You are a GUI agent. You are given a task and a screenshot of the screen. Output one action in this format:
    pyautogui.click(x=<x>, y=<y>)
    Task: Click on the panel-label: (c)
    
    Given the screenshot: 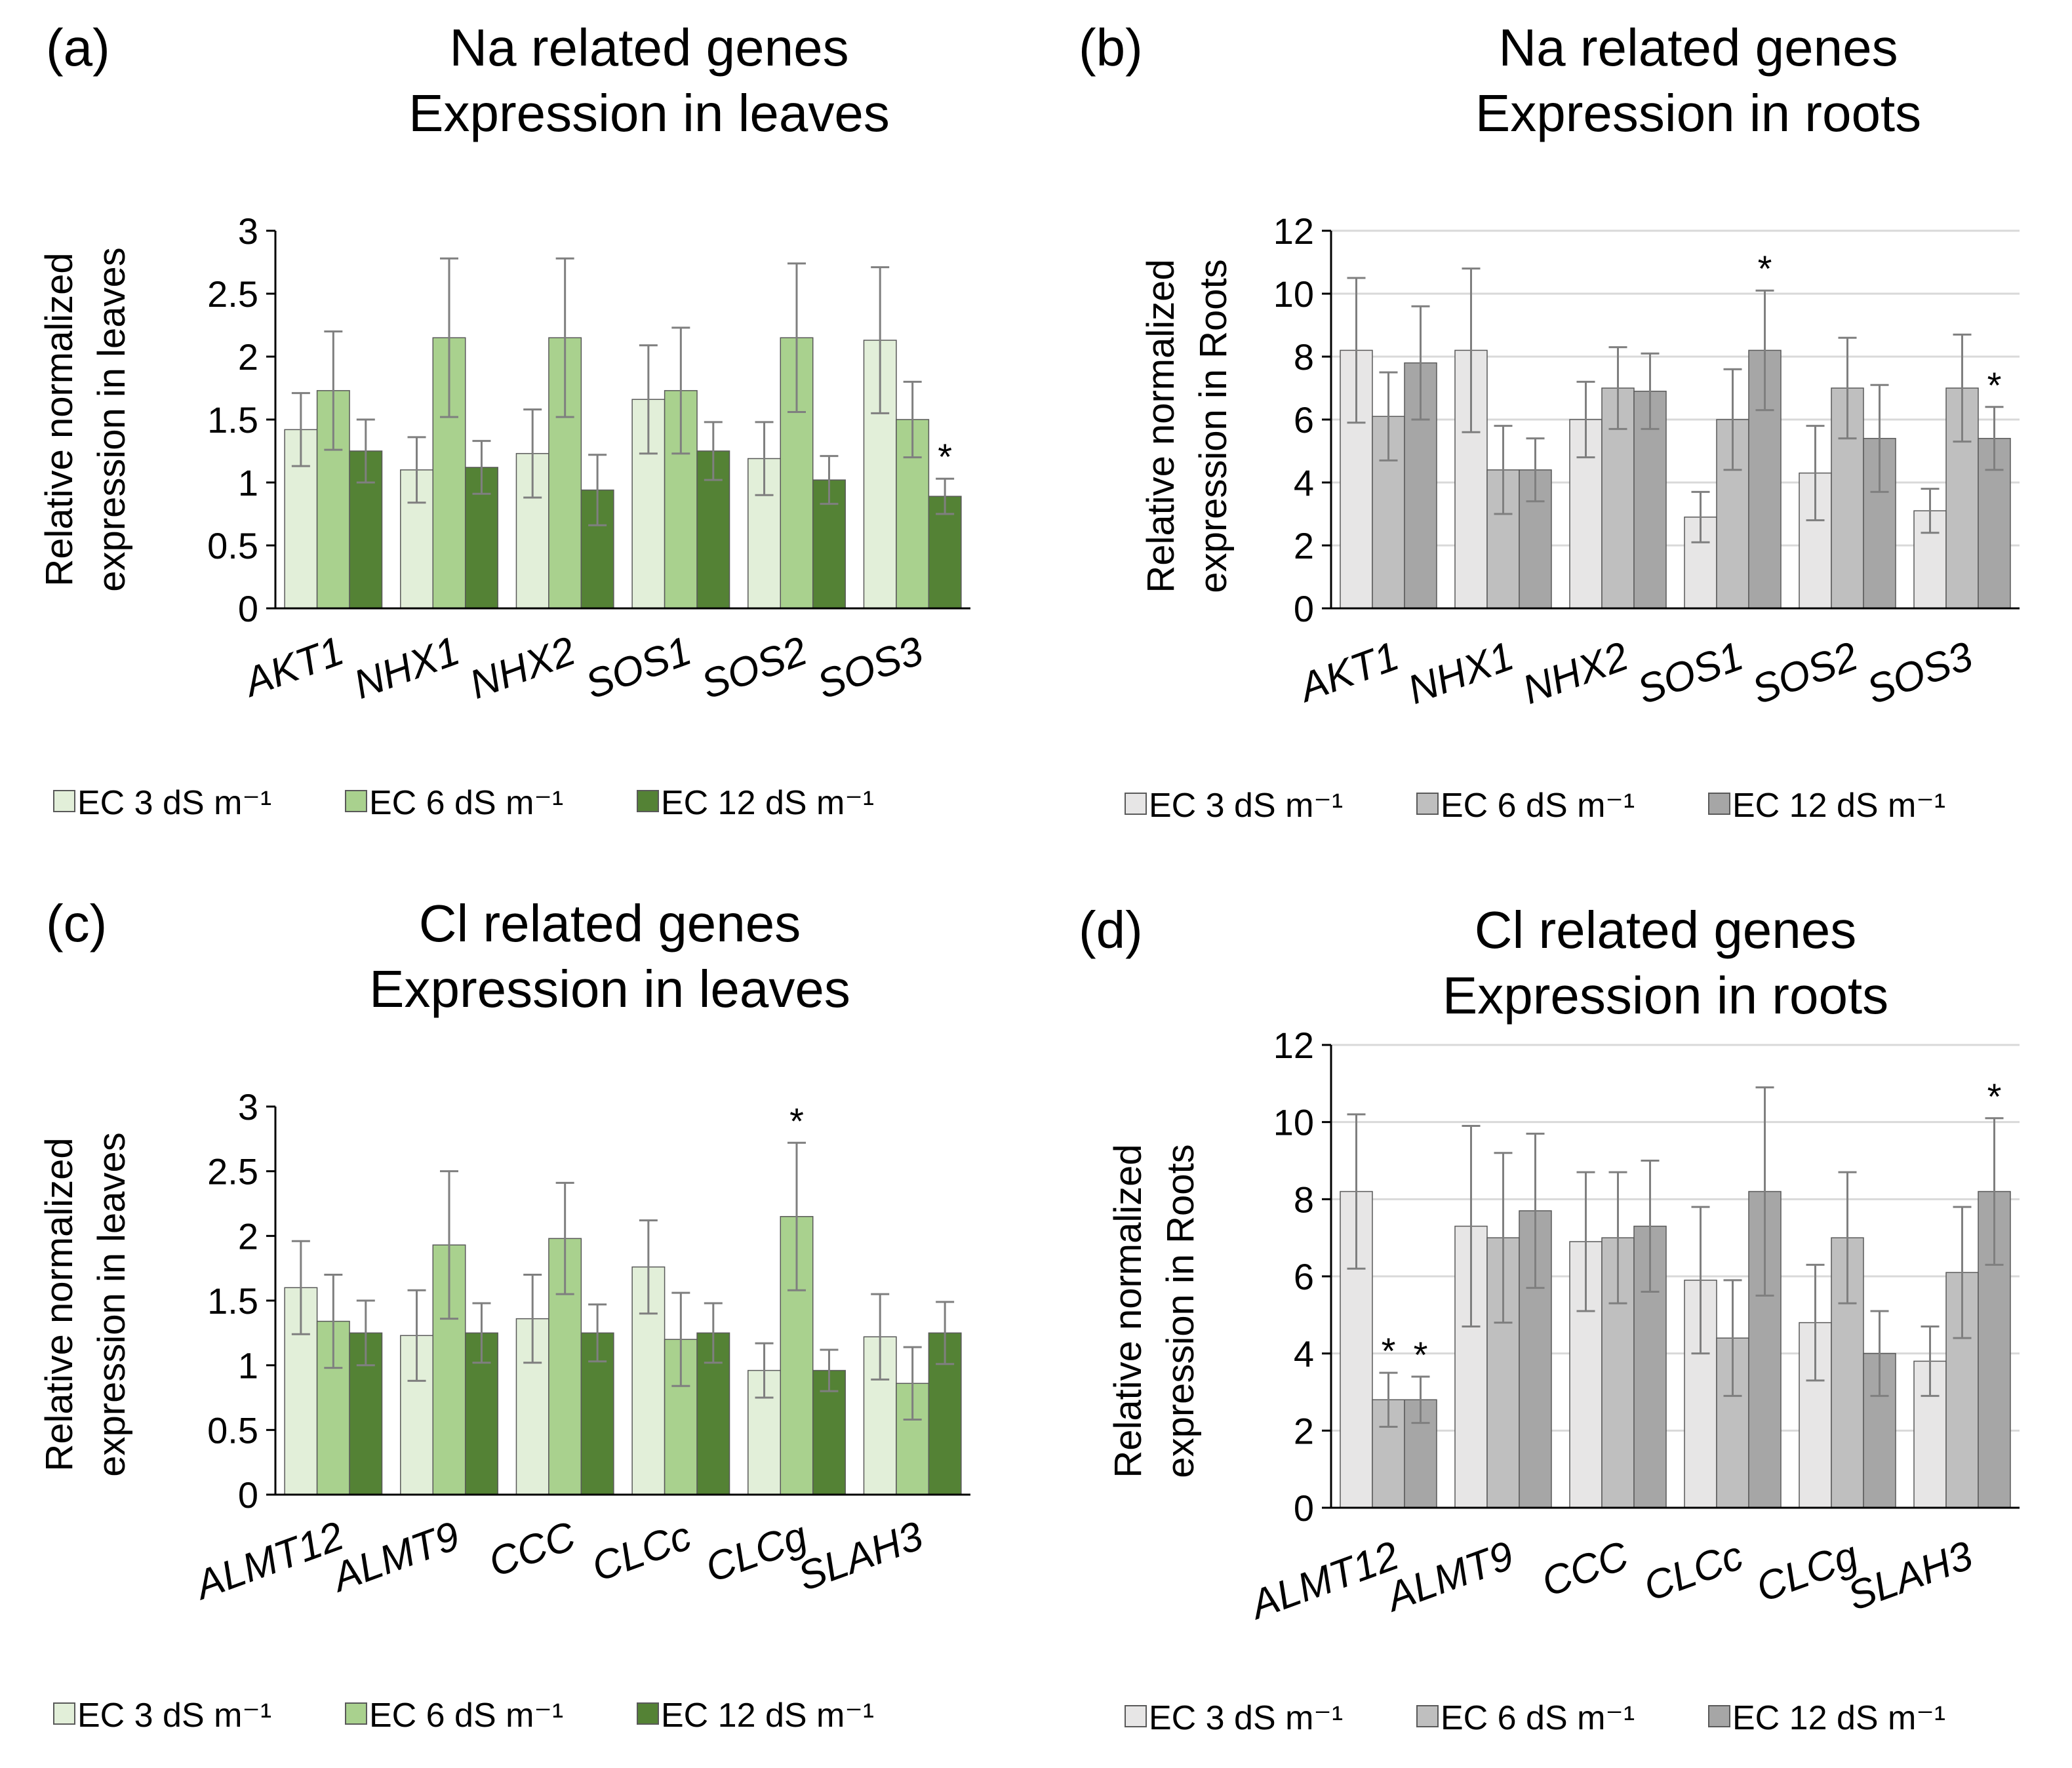 What is the action you would take?
    pyautogui.click(x=76, y=923)
    